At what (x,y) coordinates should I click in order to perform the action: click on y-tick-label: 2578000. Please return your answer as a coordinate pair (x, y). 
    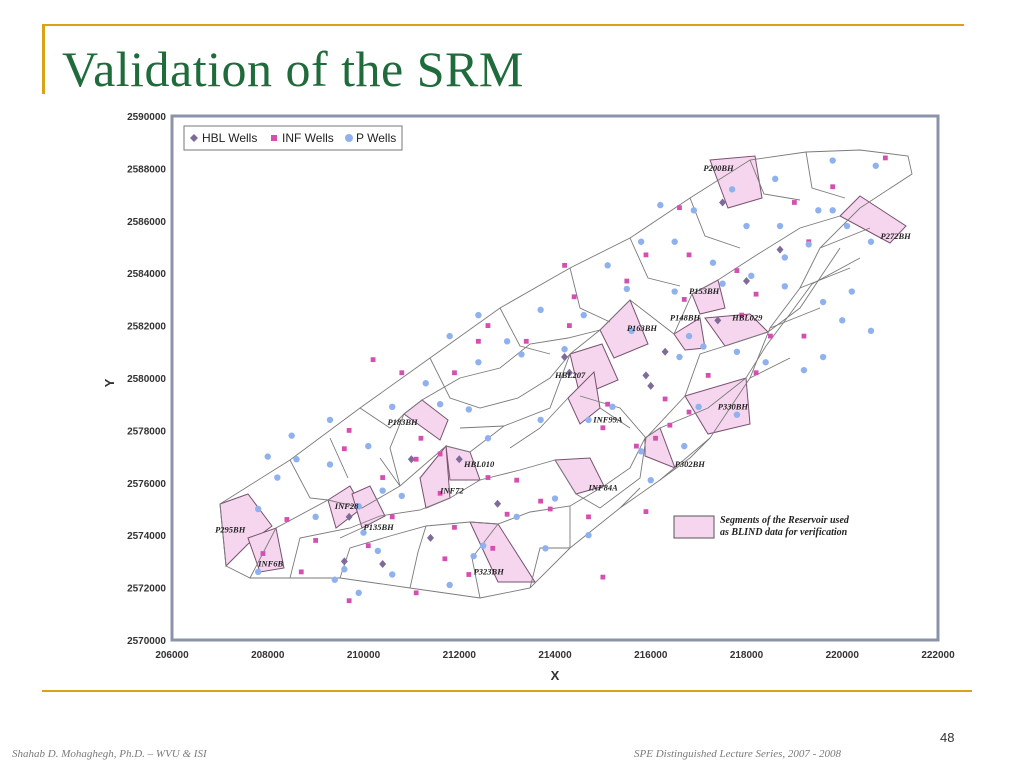
    Looking at the image, I should click on (146, 431).